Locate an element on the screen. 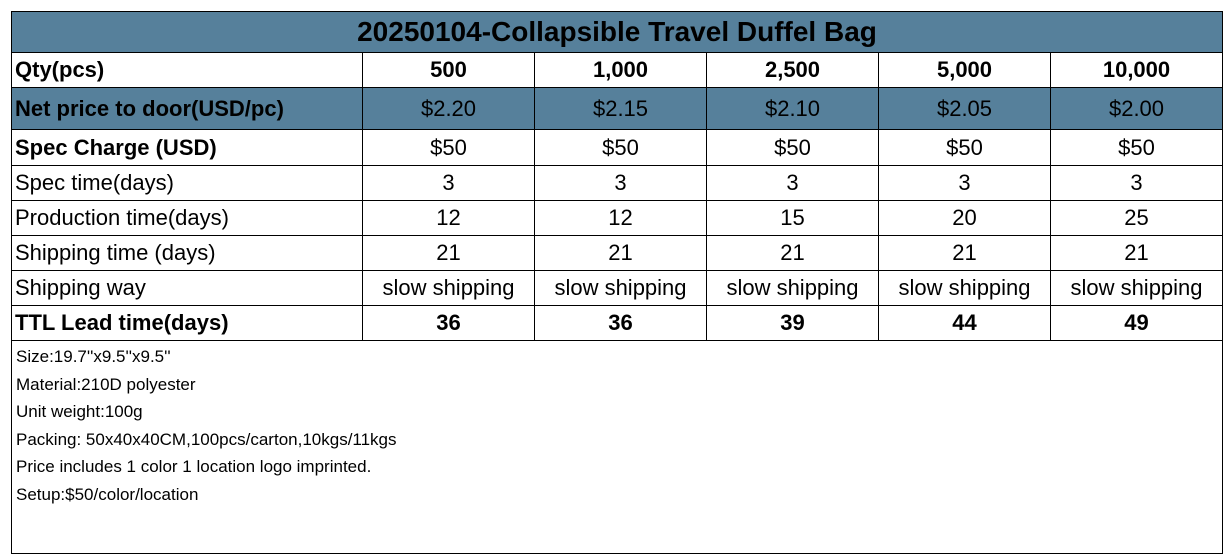 The width and height of the screenshot is (1228, 559). table-cell: 5,000 is located at coordinates (964, 70).